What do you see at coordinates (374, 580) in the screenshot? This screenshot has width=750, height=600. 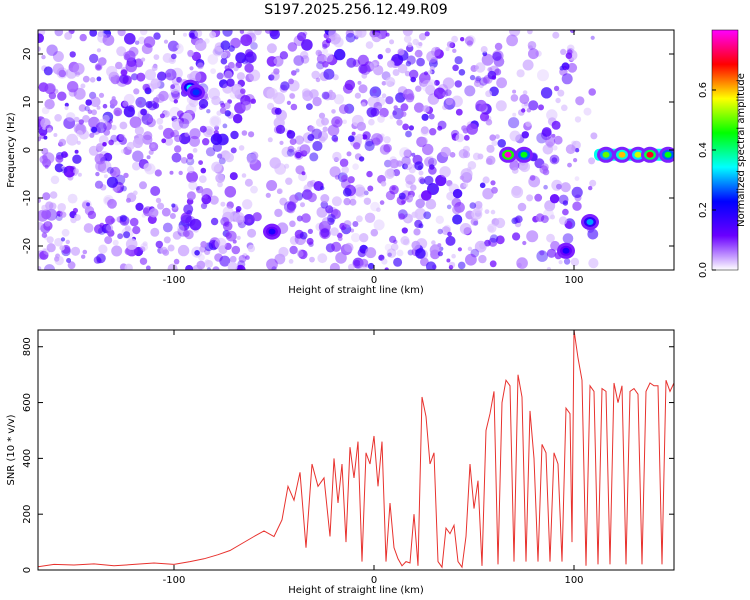 I see `snr-x-tick-label: 0` at bounding box center [374, 580].